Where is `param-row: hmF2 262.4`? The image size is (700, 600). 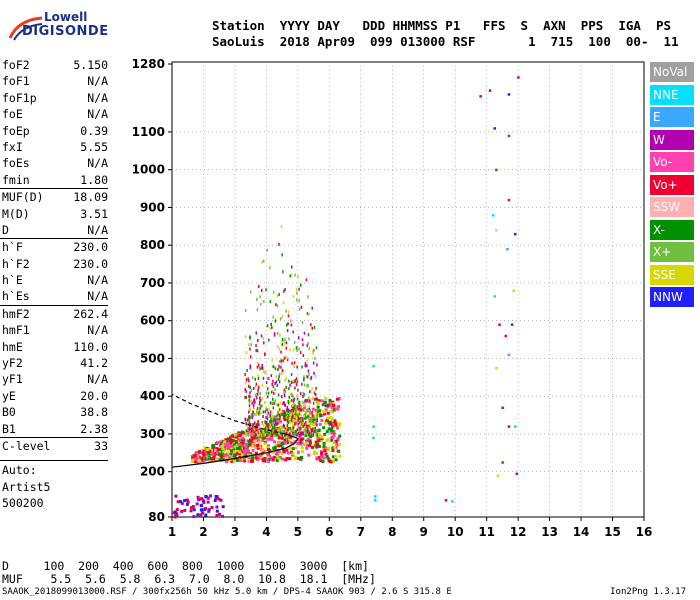
param-row: hmF2 262.4 is located at coordinates (54, 313).